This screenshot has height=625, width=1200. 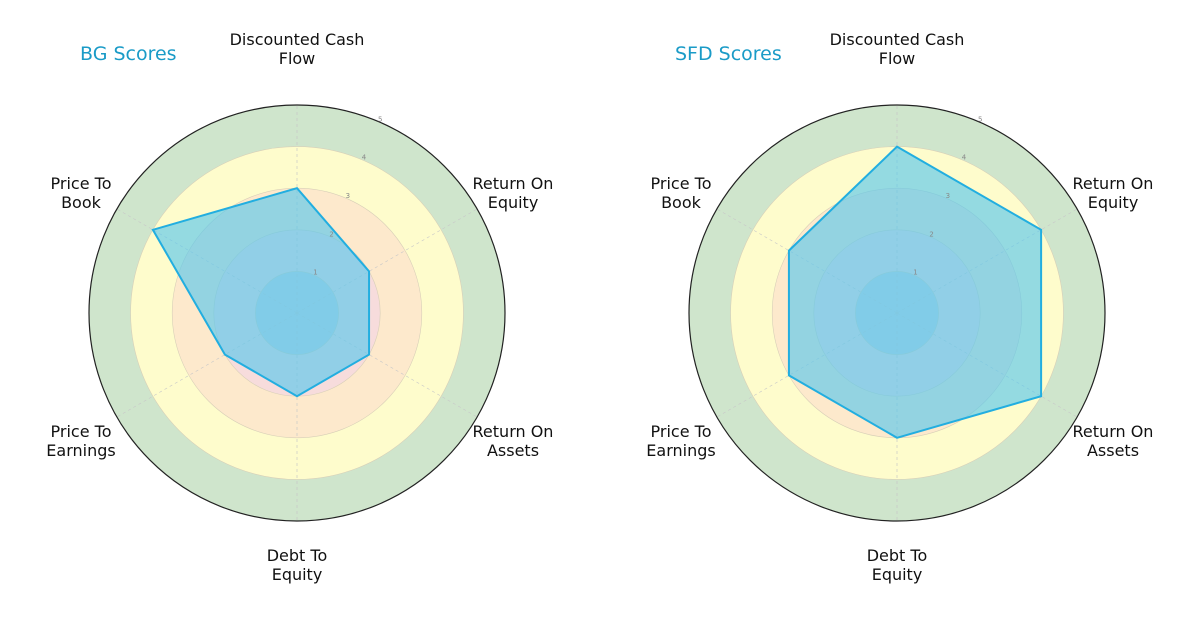 What do you see at coordinates (728, 54) in the screenshot?
I see `chart-title: SFD Scores` at bounding box center [728, 54].